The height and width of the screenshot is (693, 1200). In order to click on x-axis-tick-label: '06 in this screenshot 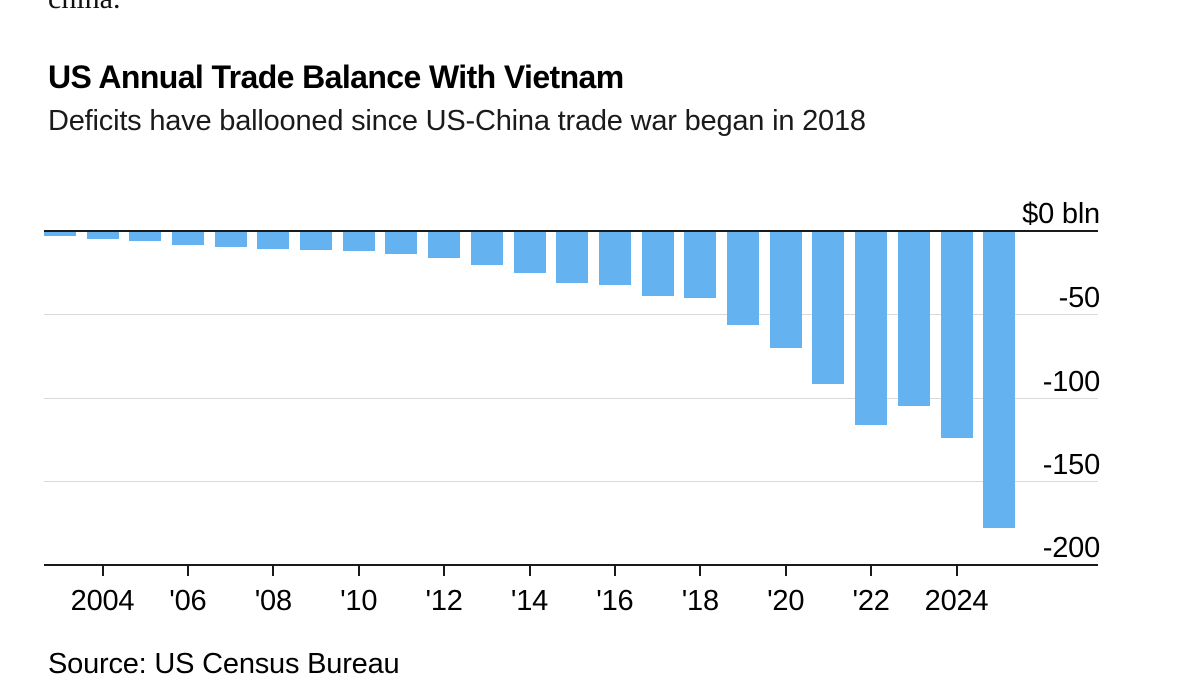, I will do `click(188, 601)`.